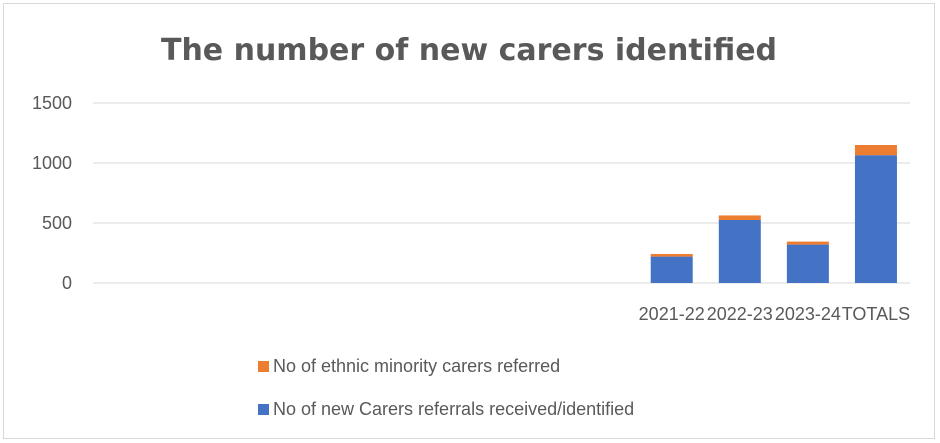 This screenshot has height=443, width=940. Describe the element at coordinates (875, 150) in the screenshot. I see `bar-series1-TOTALS` at that location.